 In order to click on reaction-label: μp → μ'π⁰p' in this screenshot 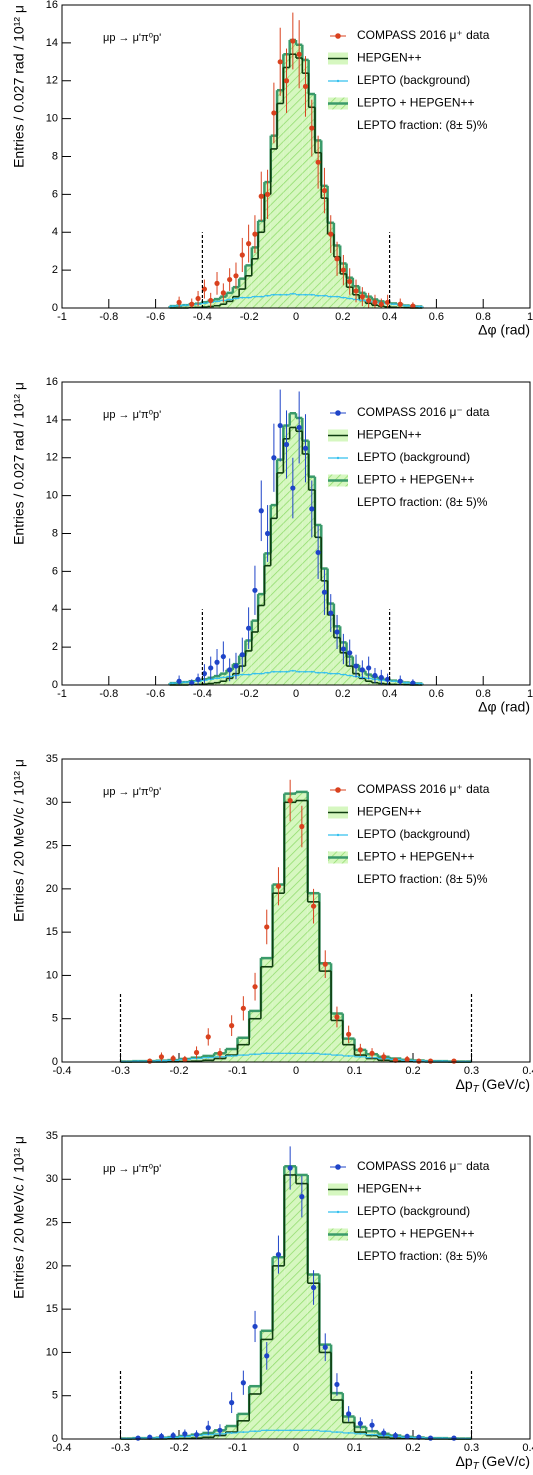, I will do `click(132, 38)`.